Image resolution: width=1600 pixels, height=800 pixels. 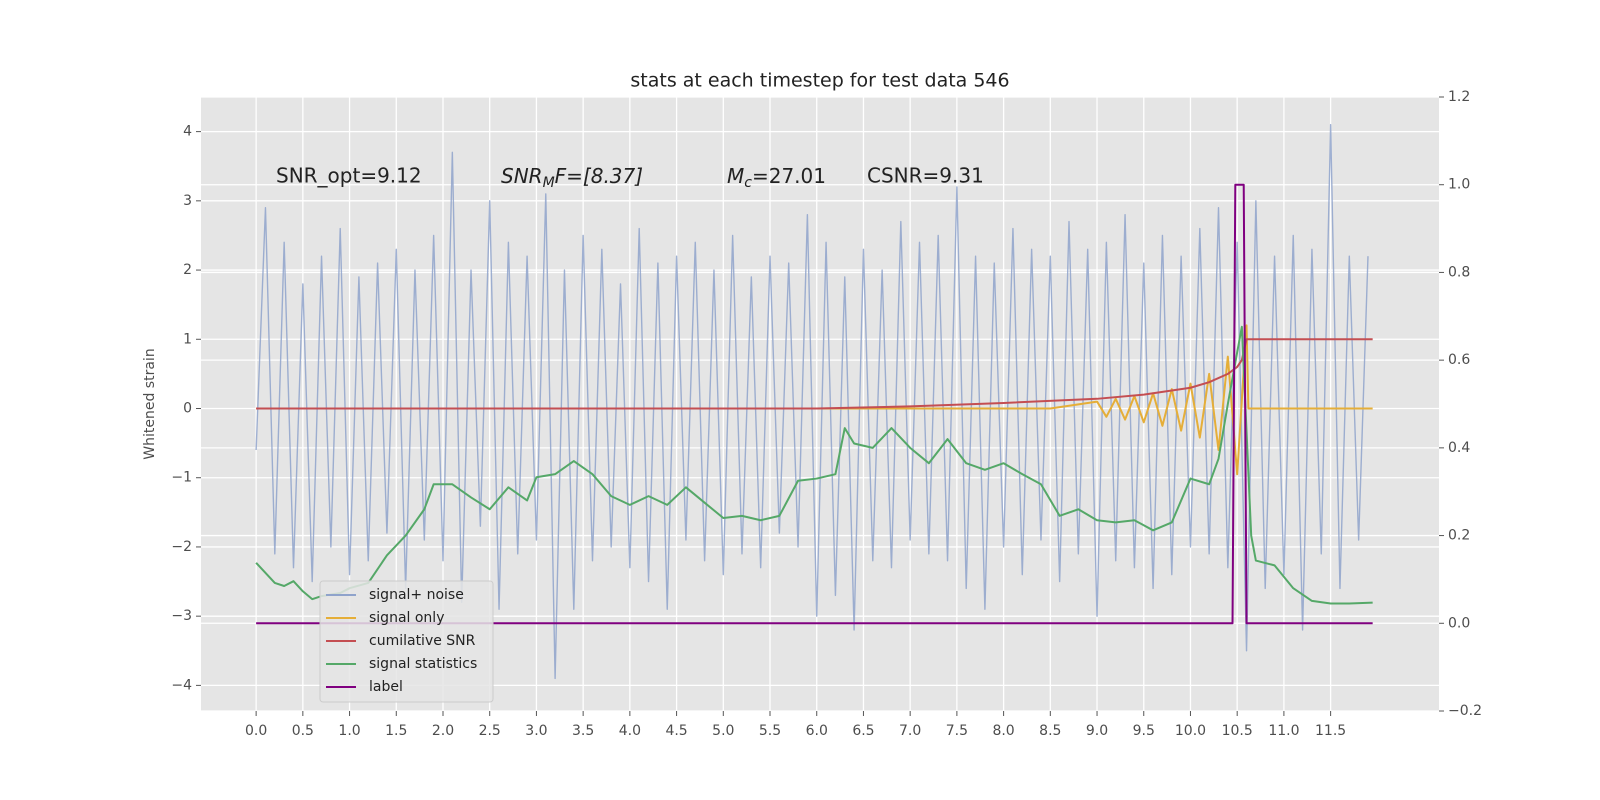 I want to click on series-line, so click(x=814, y=374).